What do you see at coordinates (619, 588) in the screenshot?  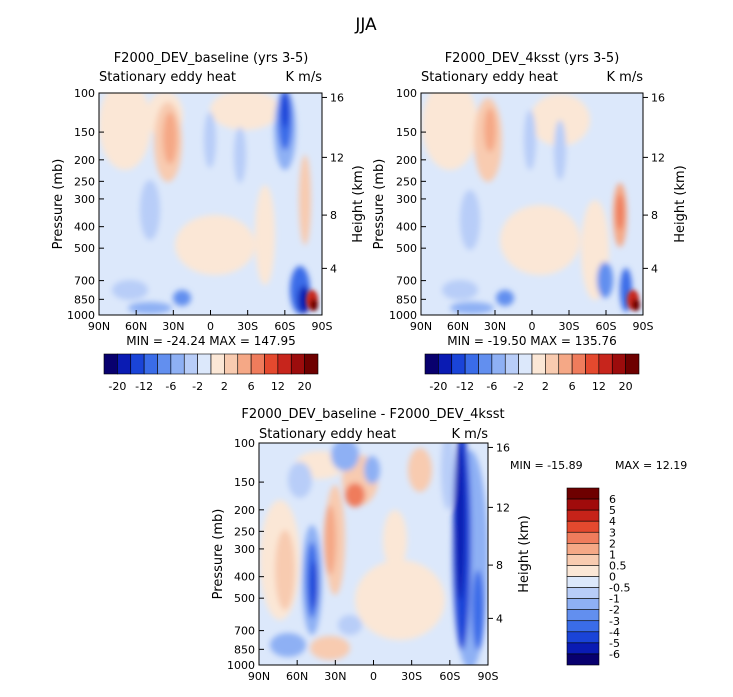 I see `colorbar-label: -0.5` at bounding box center [619, 588].